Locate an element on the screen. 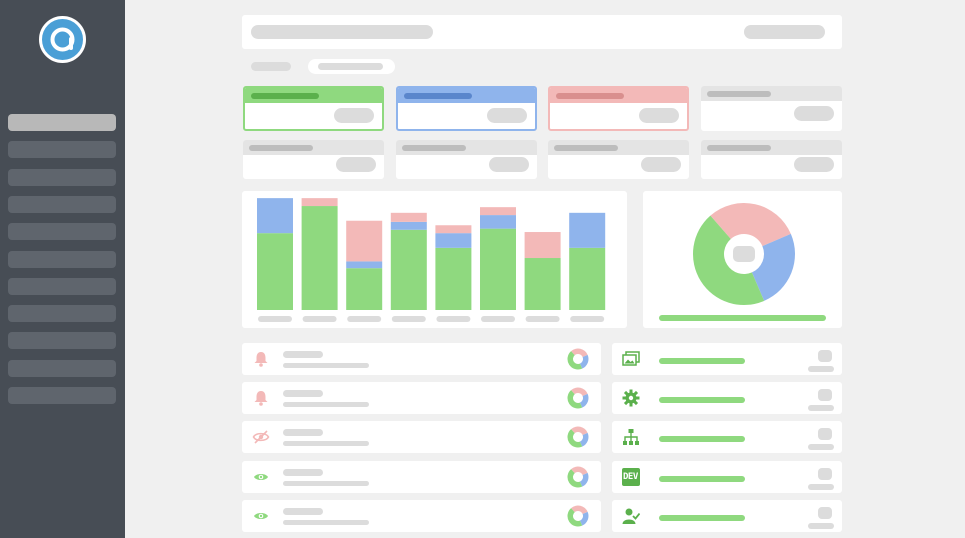 This screenshot has width=965, height=538. service-row-4: DEV is located at coordinates (727, 476).